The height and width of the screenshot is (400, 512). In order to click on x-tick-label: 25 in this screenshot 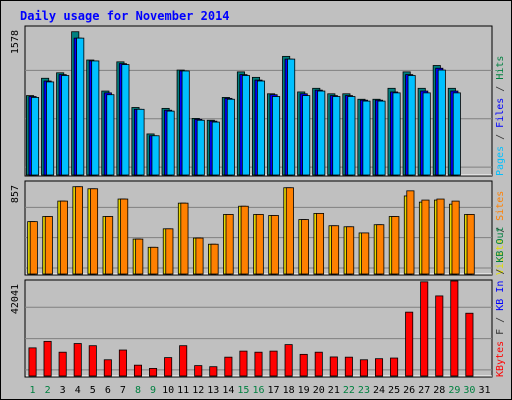, I will do `click(394, 390)`.